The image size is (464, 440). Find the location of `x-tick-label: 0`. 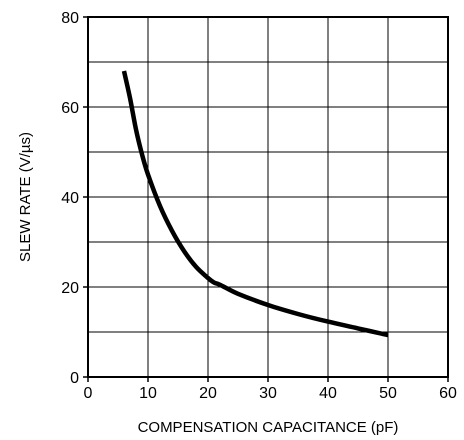

x-tick-label: 0 is located at coordinates (88, 393).